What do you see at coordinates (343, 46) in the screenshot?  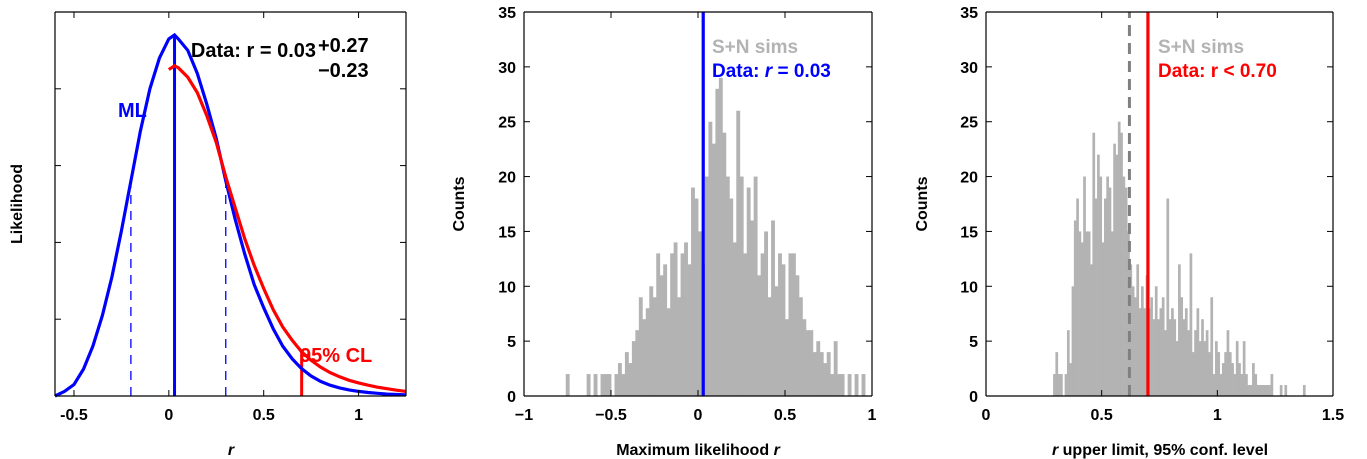 I see `likelihood-upper-error: +0.27` at bounding box center [343, 46].